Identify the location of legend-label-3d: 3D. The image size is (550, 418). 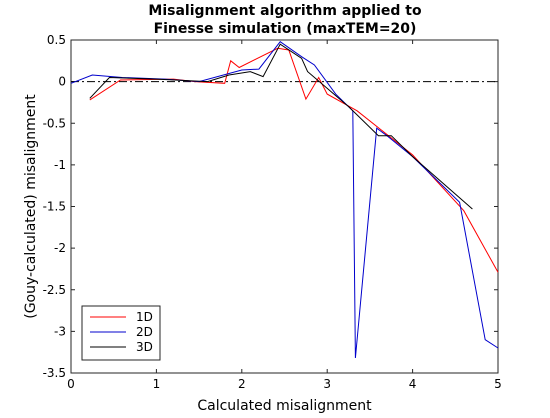
(144, 347).